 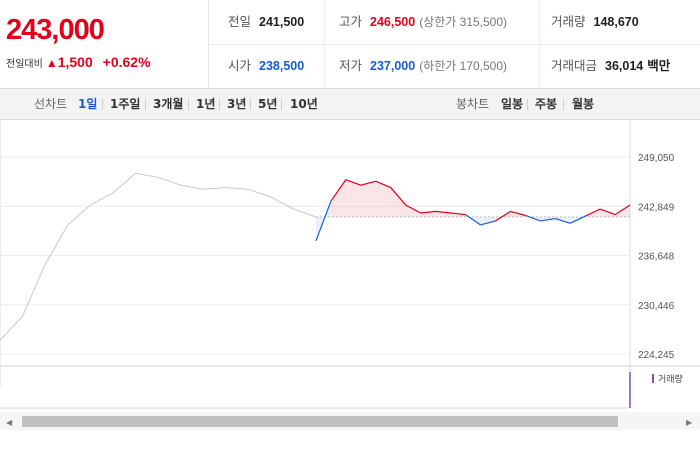 I want to click on y-tick-label: 249,050, so click(x=656, y=158).